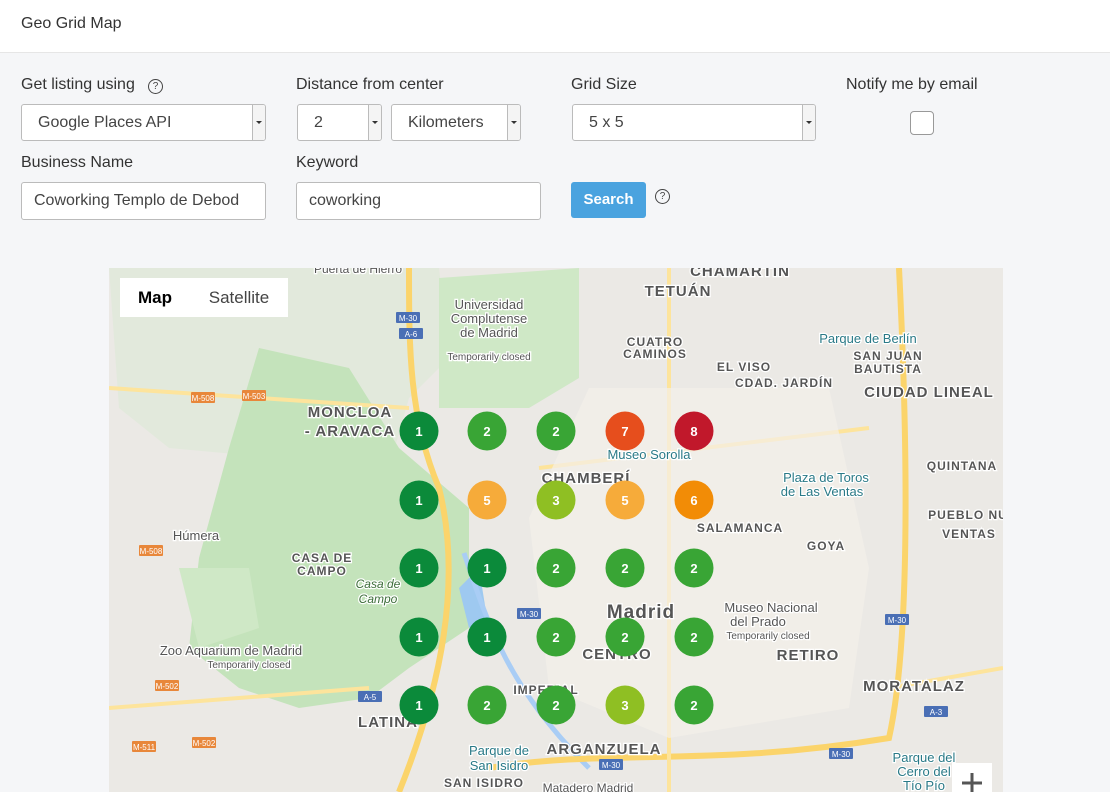 The height and width of the screenshot is (792, 1110). I want to click on select-value: 5 x 5, so click(606, 122).